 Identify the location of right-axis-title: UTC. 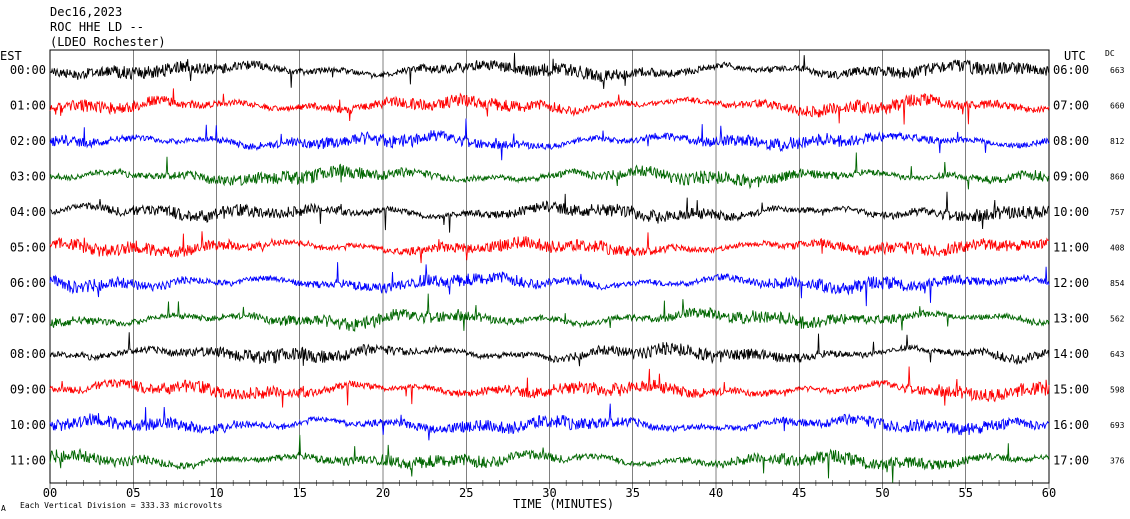
(1075, 56).